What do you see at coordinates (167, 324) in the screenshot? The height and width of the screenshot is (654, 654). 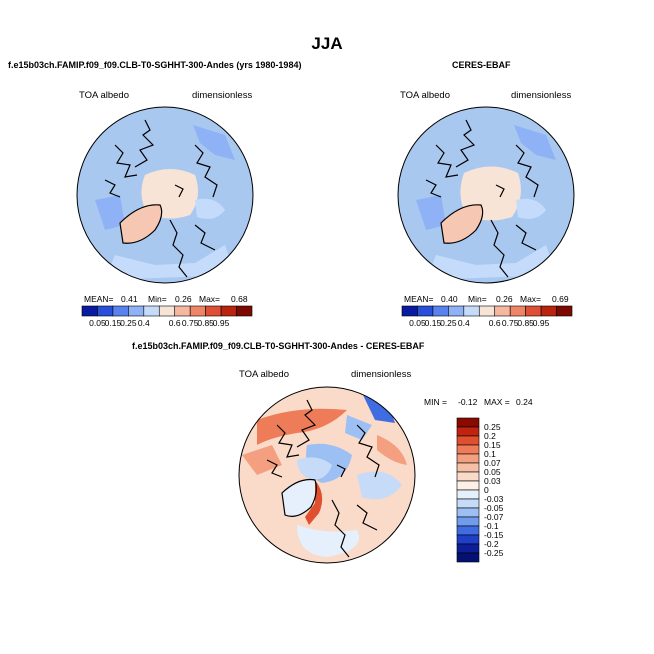 I see `model-colorbar-labels: 0.05 0.15 0.25 0.4 0.6 0.75 0.85 0.95` at bounding box center [167, 324].